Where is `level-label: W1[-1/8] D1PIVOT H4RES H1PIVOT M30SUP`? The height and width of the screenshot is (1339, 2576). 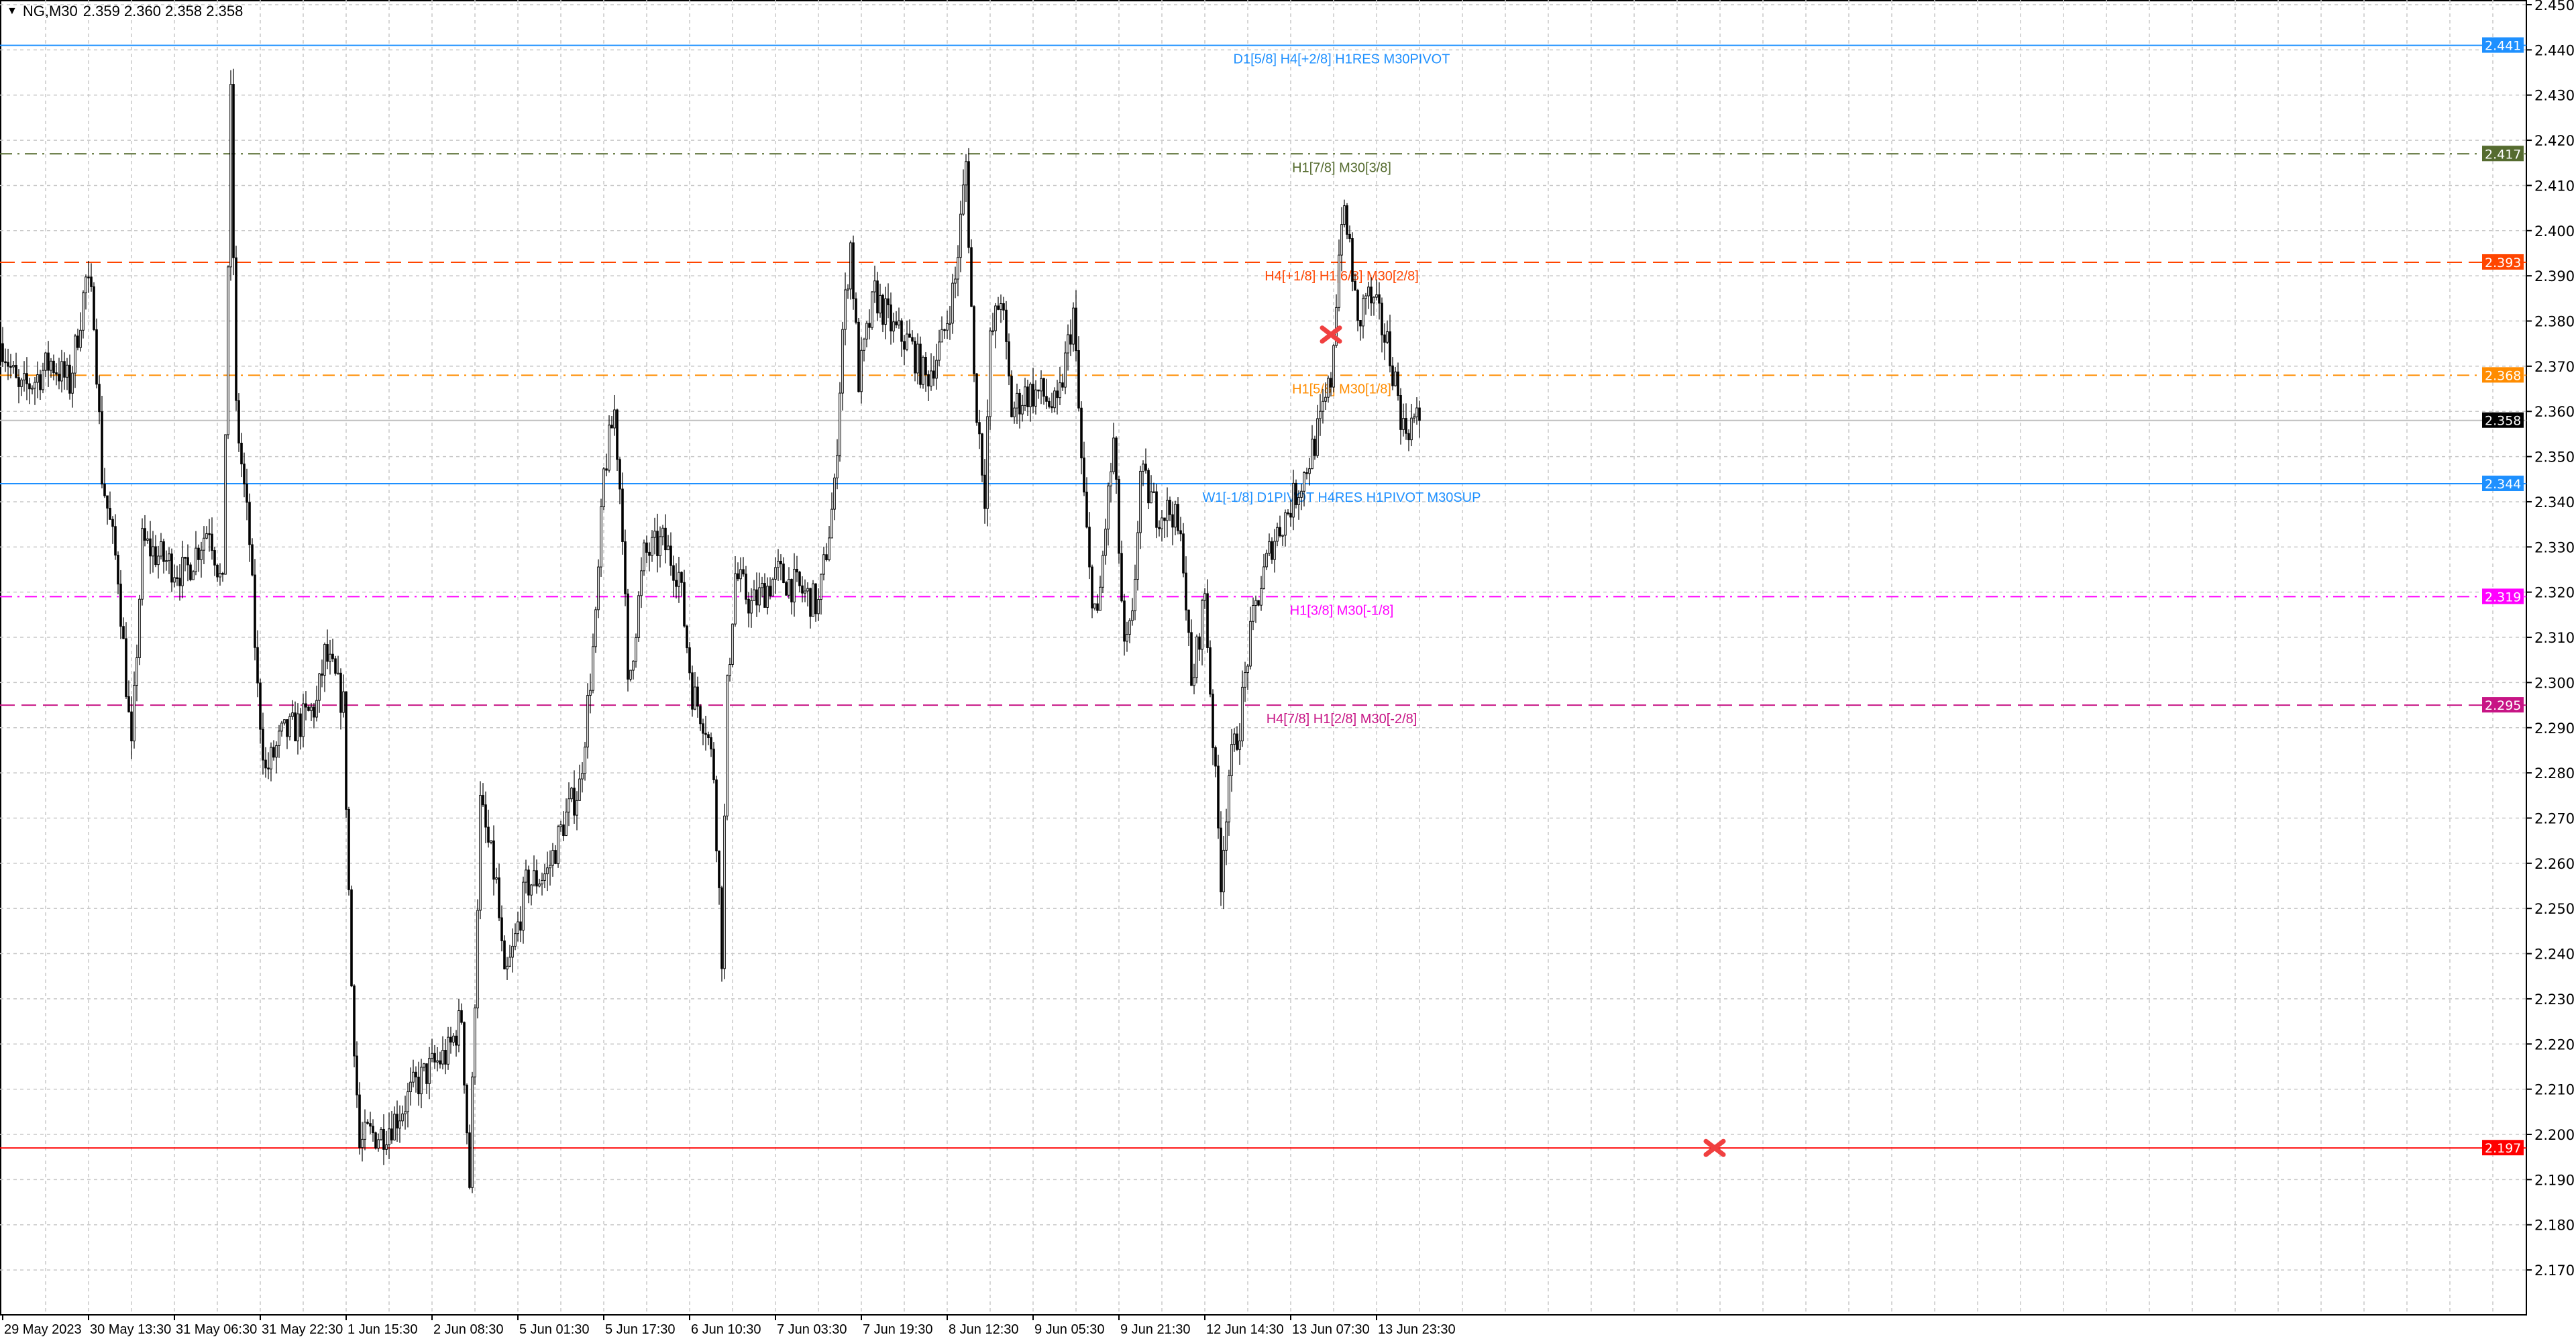 level-label: W1[-1/8] D1PIVOT H4RES H1PIVOT M30SUP is located at coordinates (1342, 497).